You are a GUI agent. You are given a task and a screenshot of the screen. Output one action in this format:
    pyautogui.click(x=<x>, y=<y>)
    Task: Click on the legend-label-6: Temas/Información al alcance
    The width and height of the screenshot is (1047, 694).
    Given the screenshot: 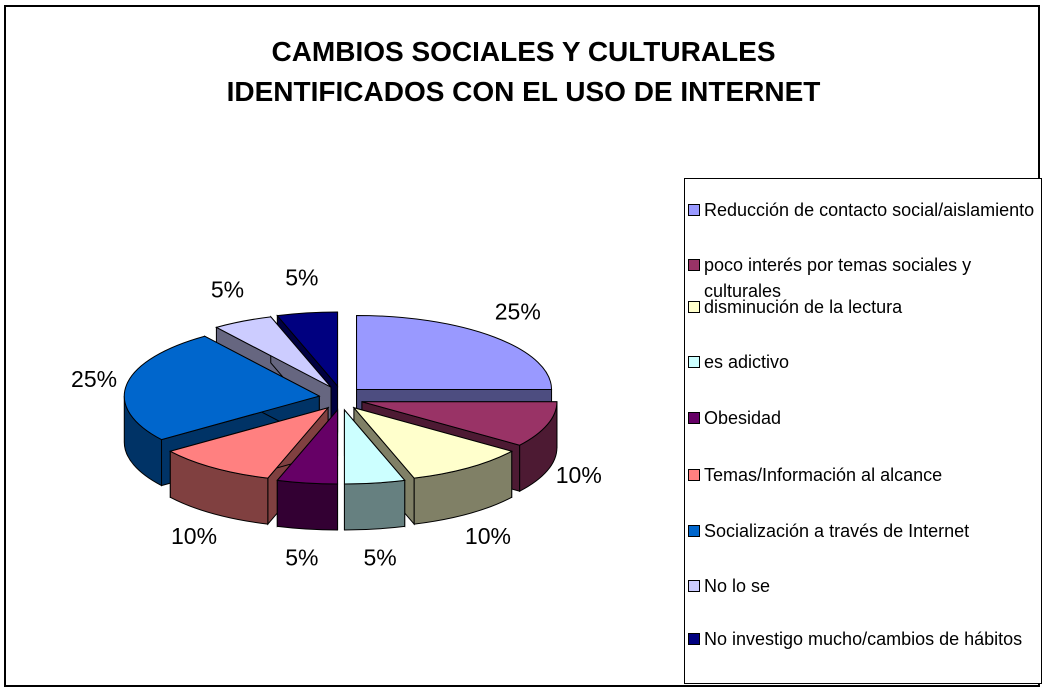 What is the action you would take?
    pyautogui.click(x=823, y=475)
    